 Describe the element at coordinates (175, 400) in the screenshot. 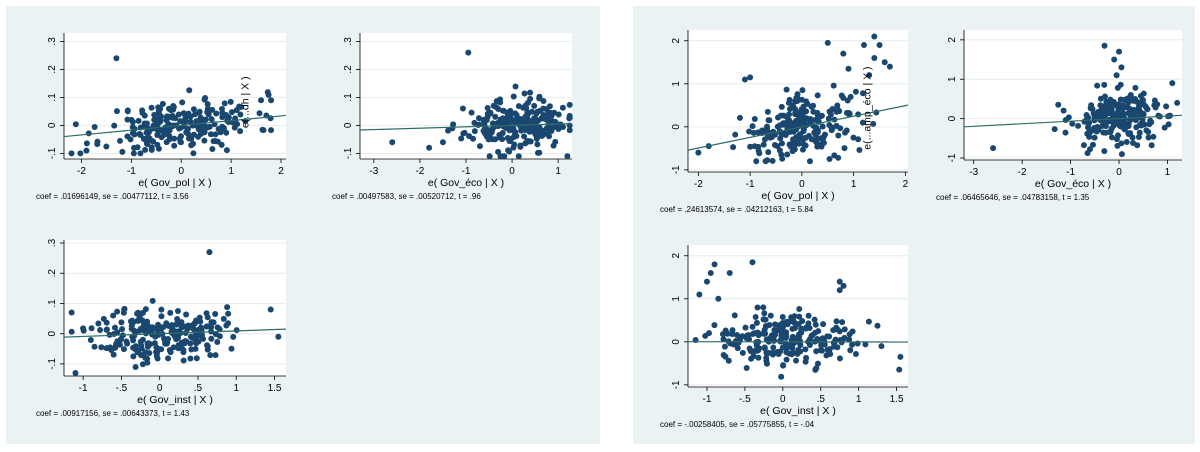

I see `x-axis-title: e( Gov_inst | X )` at that location.